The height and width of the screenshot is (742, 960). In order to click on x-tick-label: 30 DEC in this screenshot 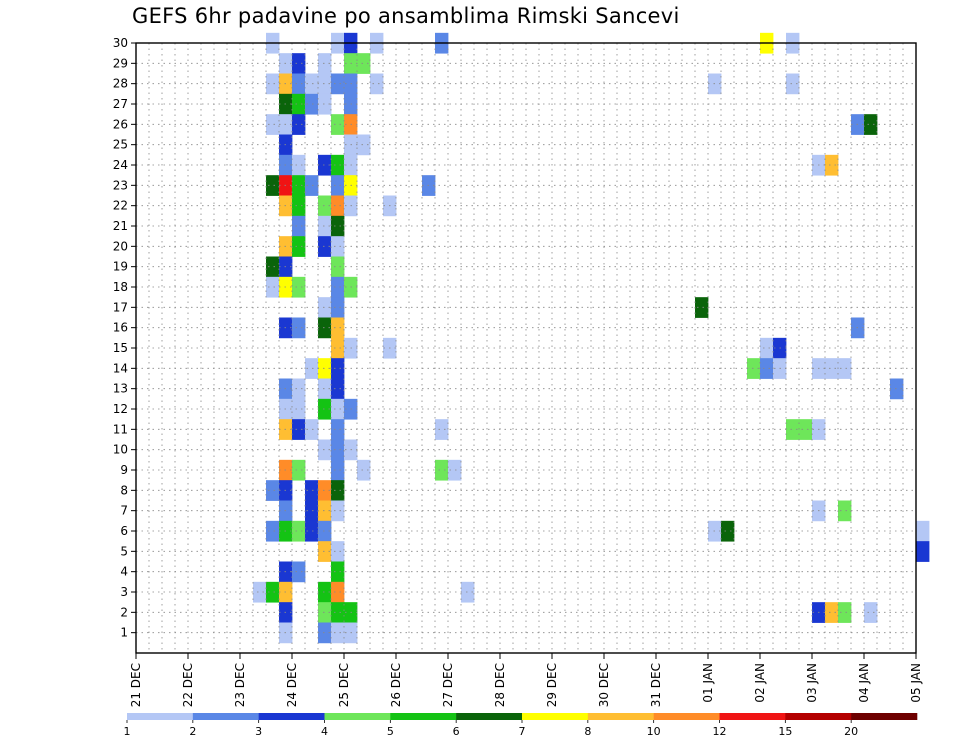, I will do `click(604, 685)`.